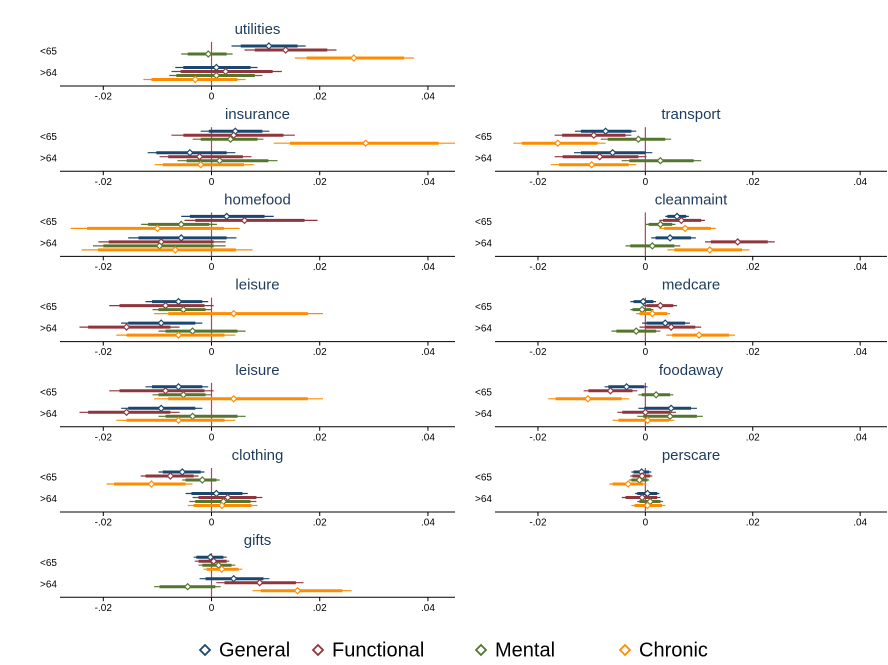  What do you see at coordinates (254, 650) in the screenshot?
I see `legend-label: General` at bounding box center [254, 650].